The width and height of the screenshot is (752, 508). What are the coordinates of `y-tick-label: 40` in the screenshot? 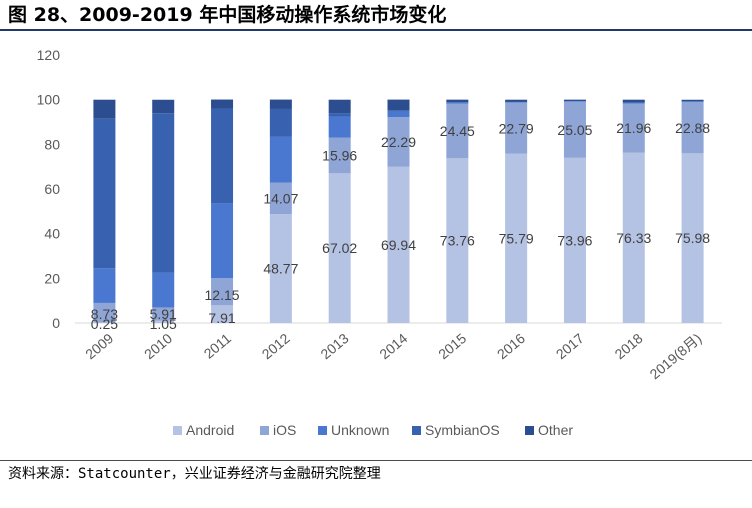 It's located at (52, 234).